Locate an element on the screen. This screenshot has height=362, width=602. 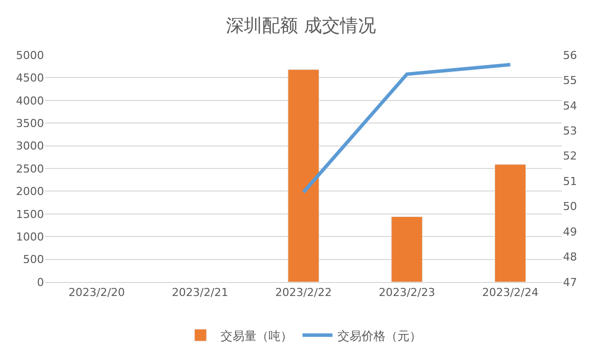
y2-tick-label: 53 is located at coordinates (570, 131).